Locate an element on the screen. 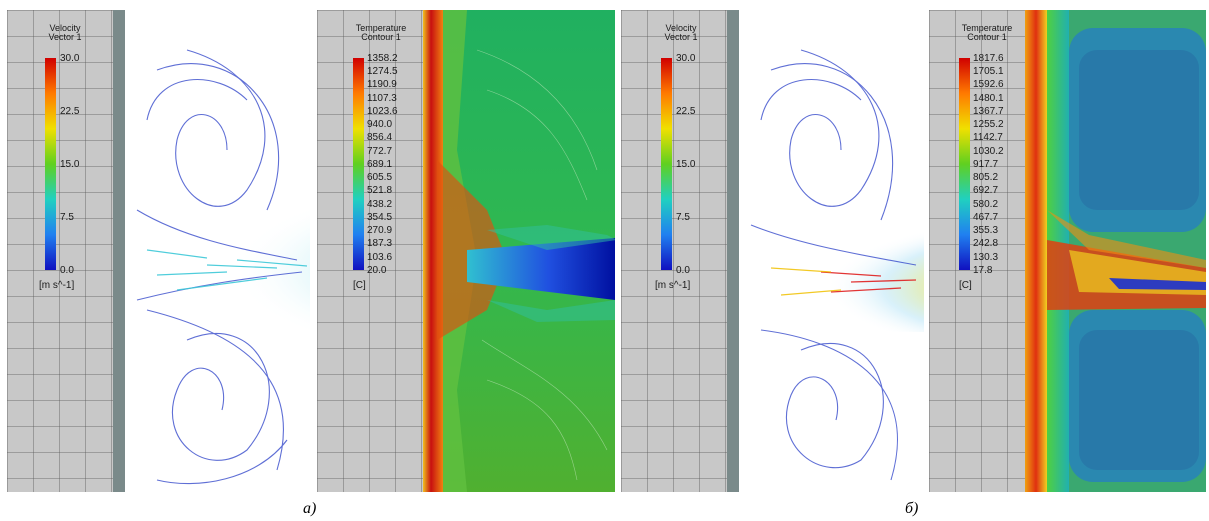 The image size is (1209, 521). legend-tick: 689.1 is located at coordinates (380, 164).